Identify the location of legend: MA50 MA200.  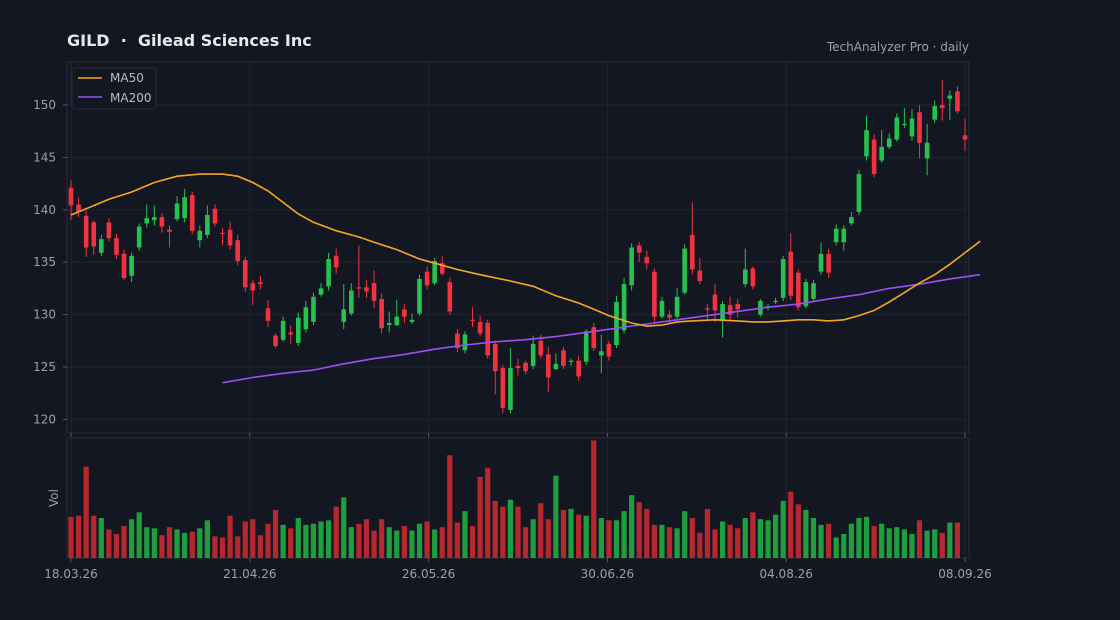
(114, 88).